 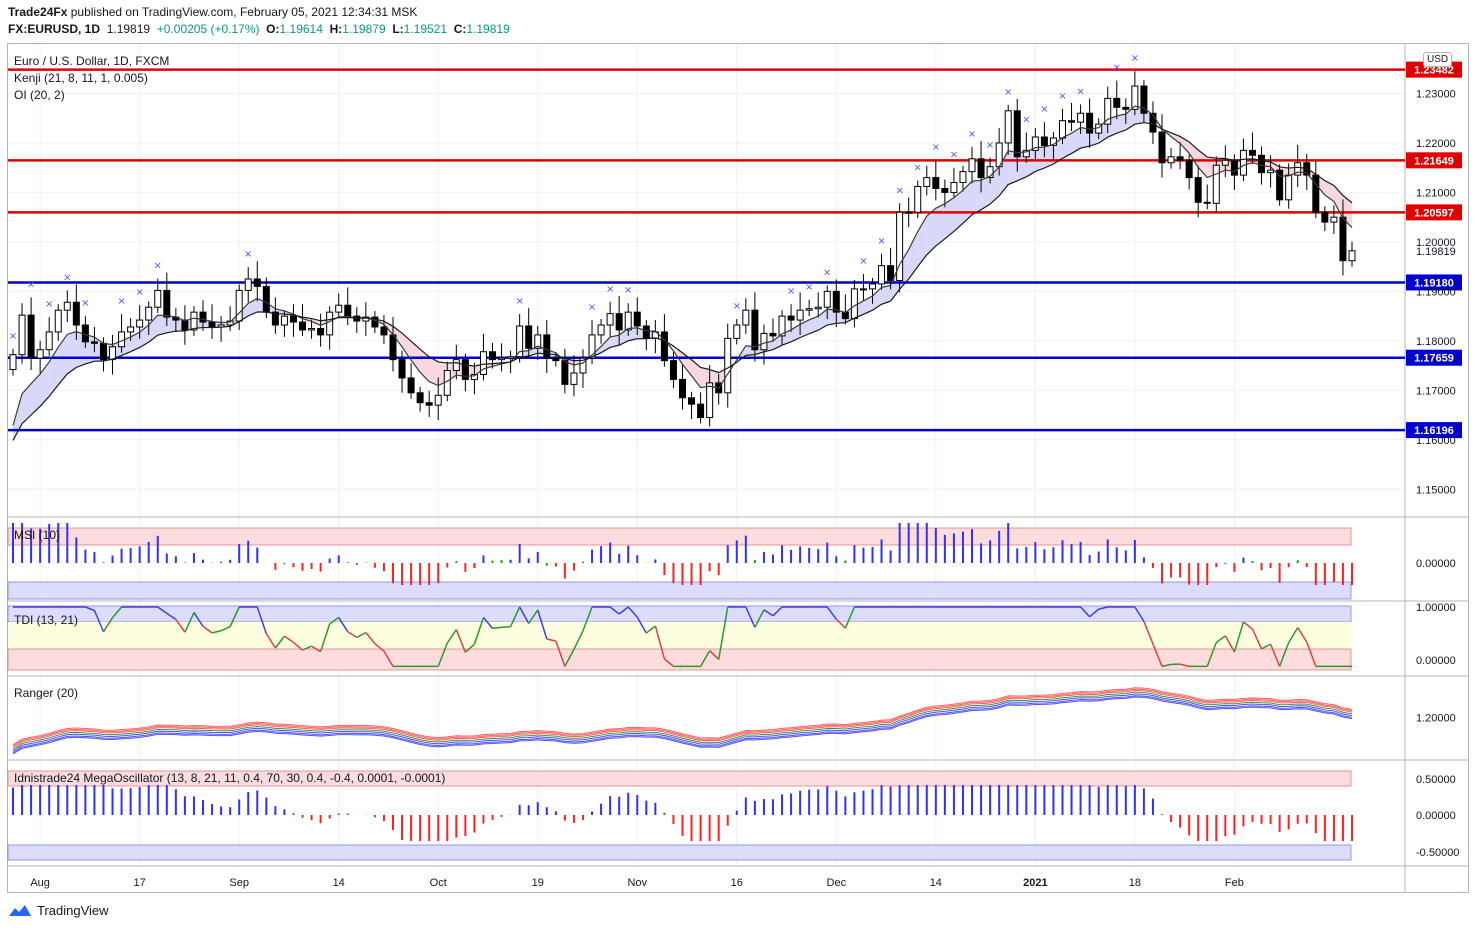 What do you see at coordinates (46, 620) in the screenshot?
I see `tdi-legend: TDI (13, 21)` at bounding box center [46, 620].